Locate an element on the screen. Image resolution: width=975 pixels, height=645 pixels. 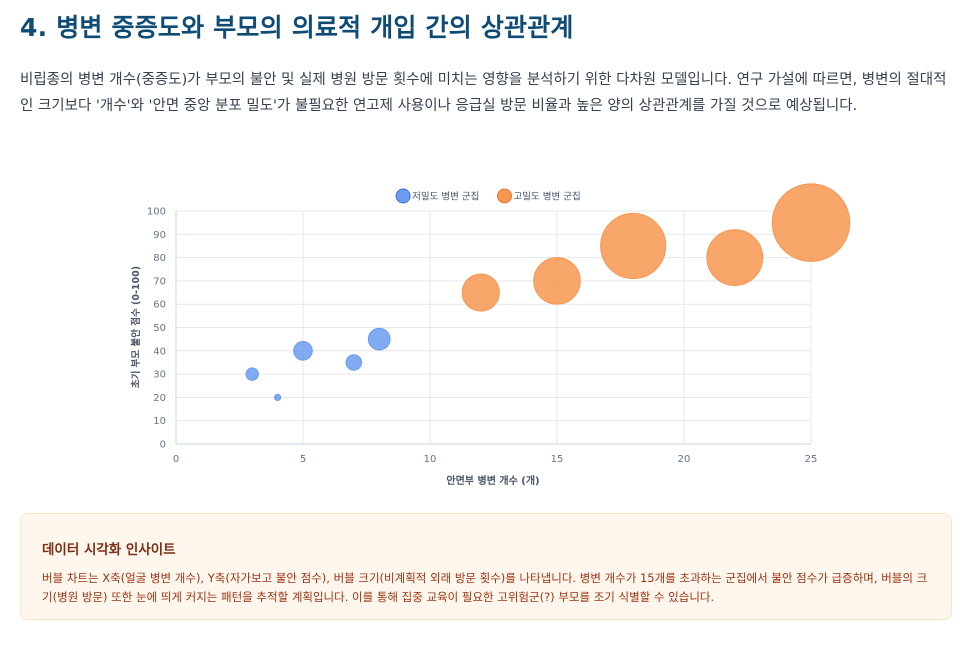
y-tick-label: 40 is located at coordinates (159, 351).